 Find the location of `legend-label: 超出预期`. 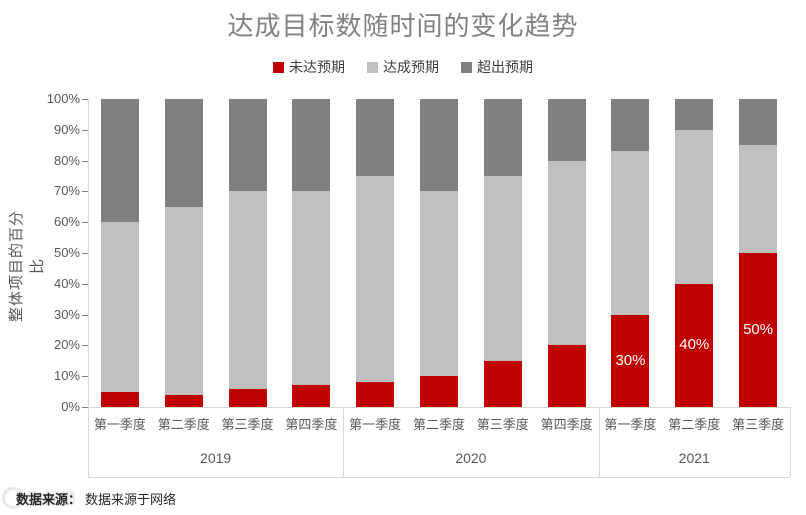

legend-label: 超出预期 is located at coordinates (505, 67).